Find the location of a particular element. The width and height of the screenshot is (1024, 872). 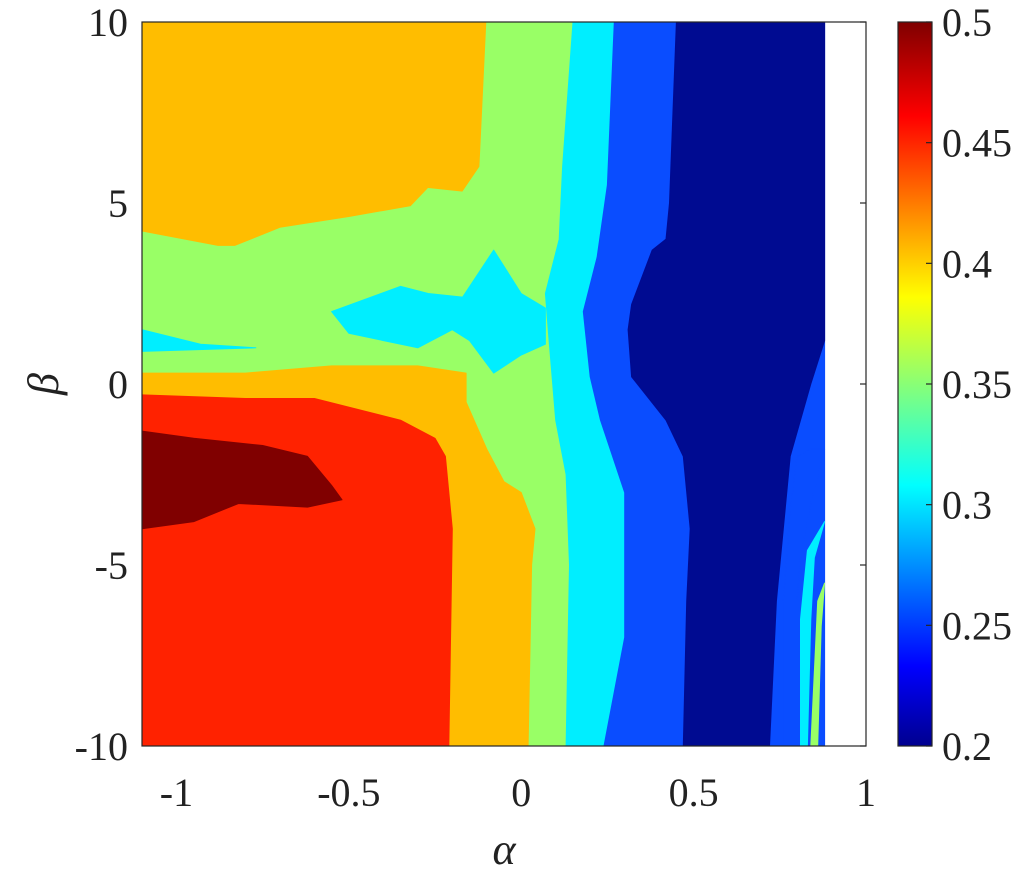

x-tick-label: 1 is located at coordinates (866, 792).